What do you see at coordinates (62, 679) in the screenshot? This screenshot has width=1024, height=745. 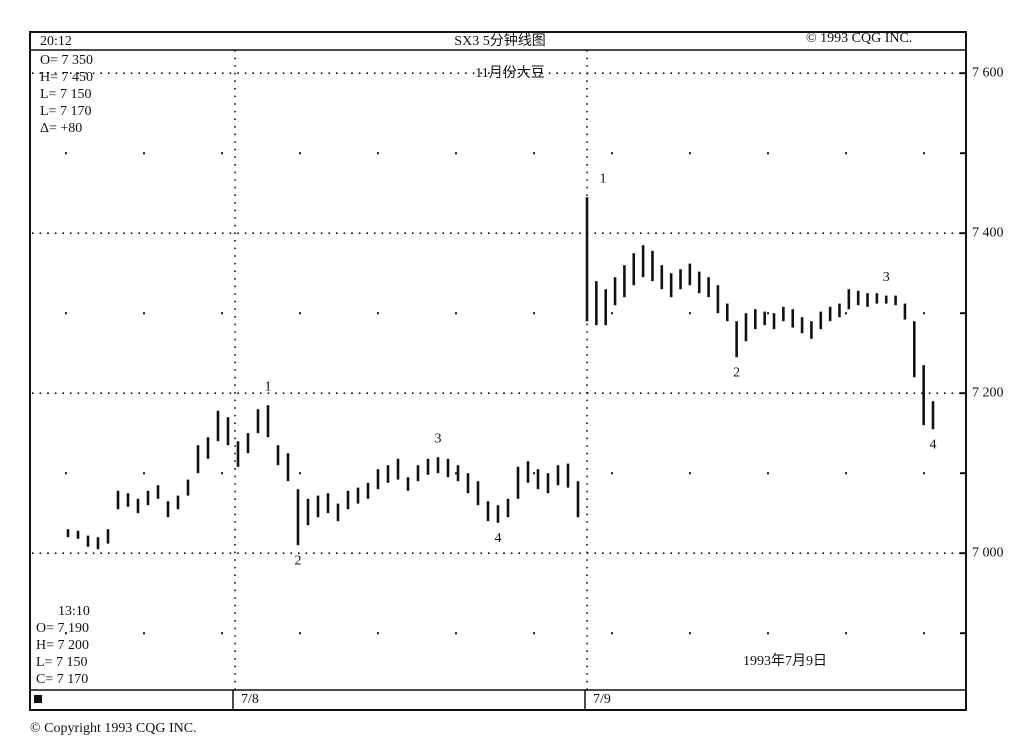 I see `info-bottom: C= 7 170` at bounding box center [62, 679].